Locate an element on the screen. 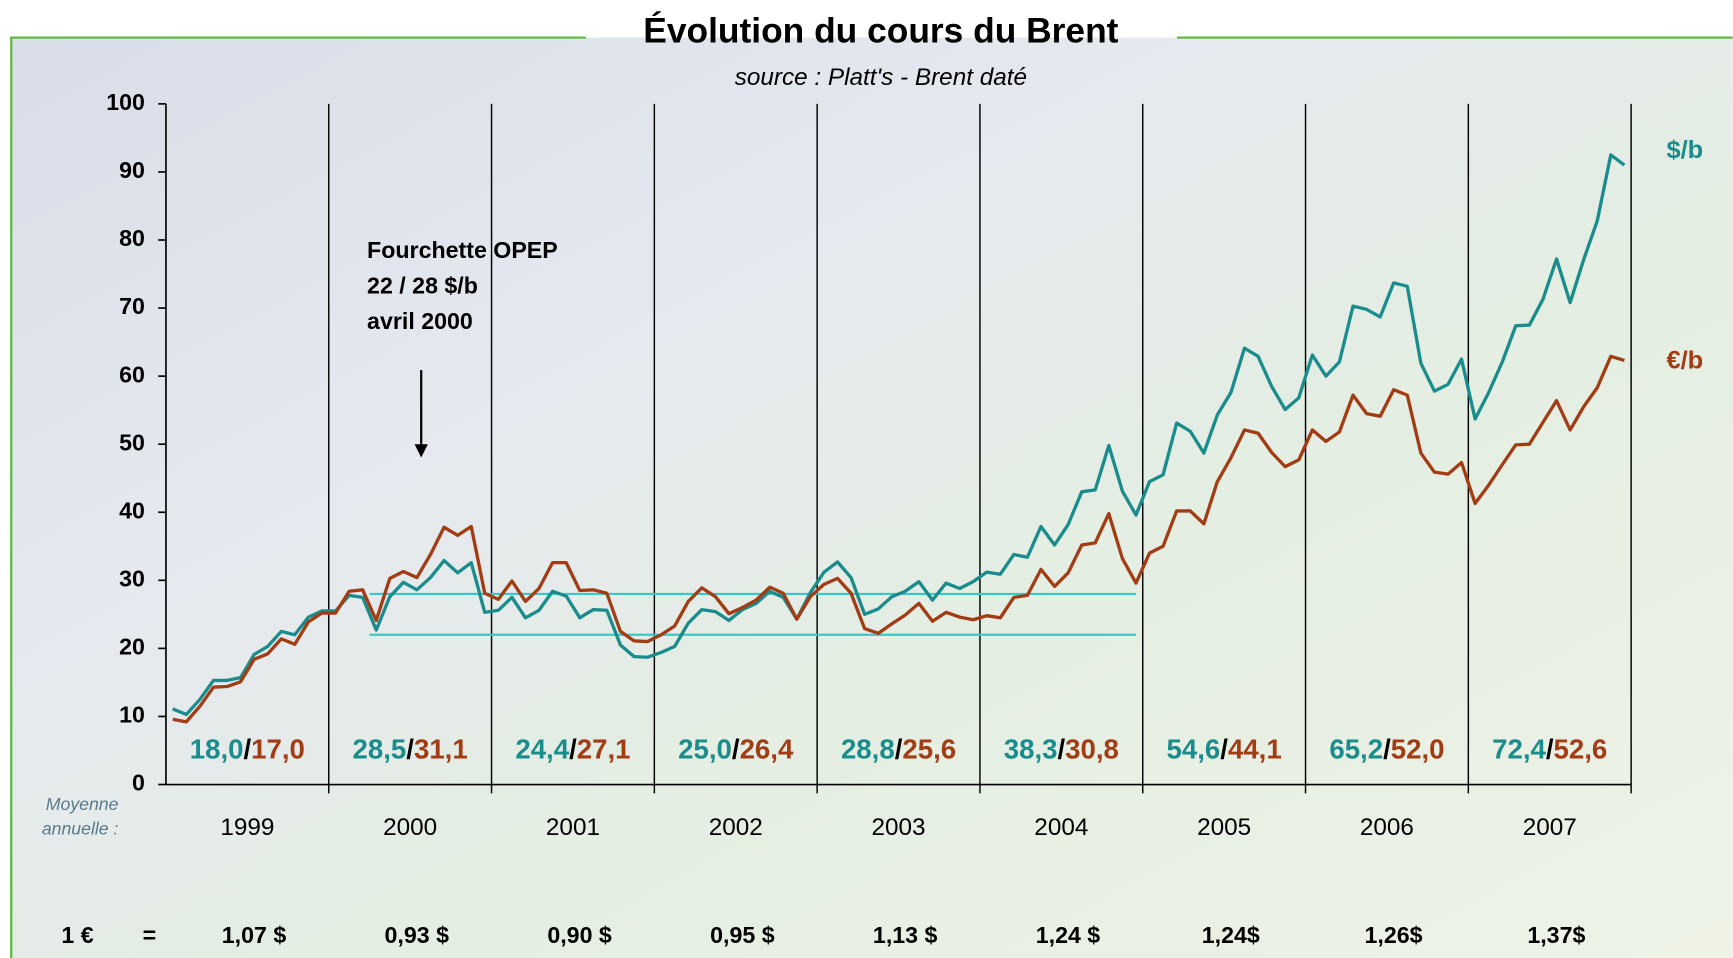  annual-average-eur: 52,6 is located at coordinates (1581, 749).